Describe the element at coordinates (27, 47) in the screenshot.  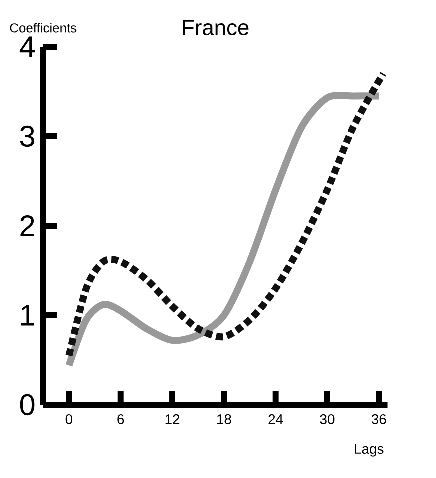
I see `y-tick-label: 4` at that location.